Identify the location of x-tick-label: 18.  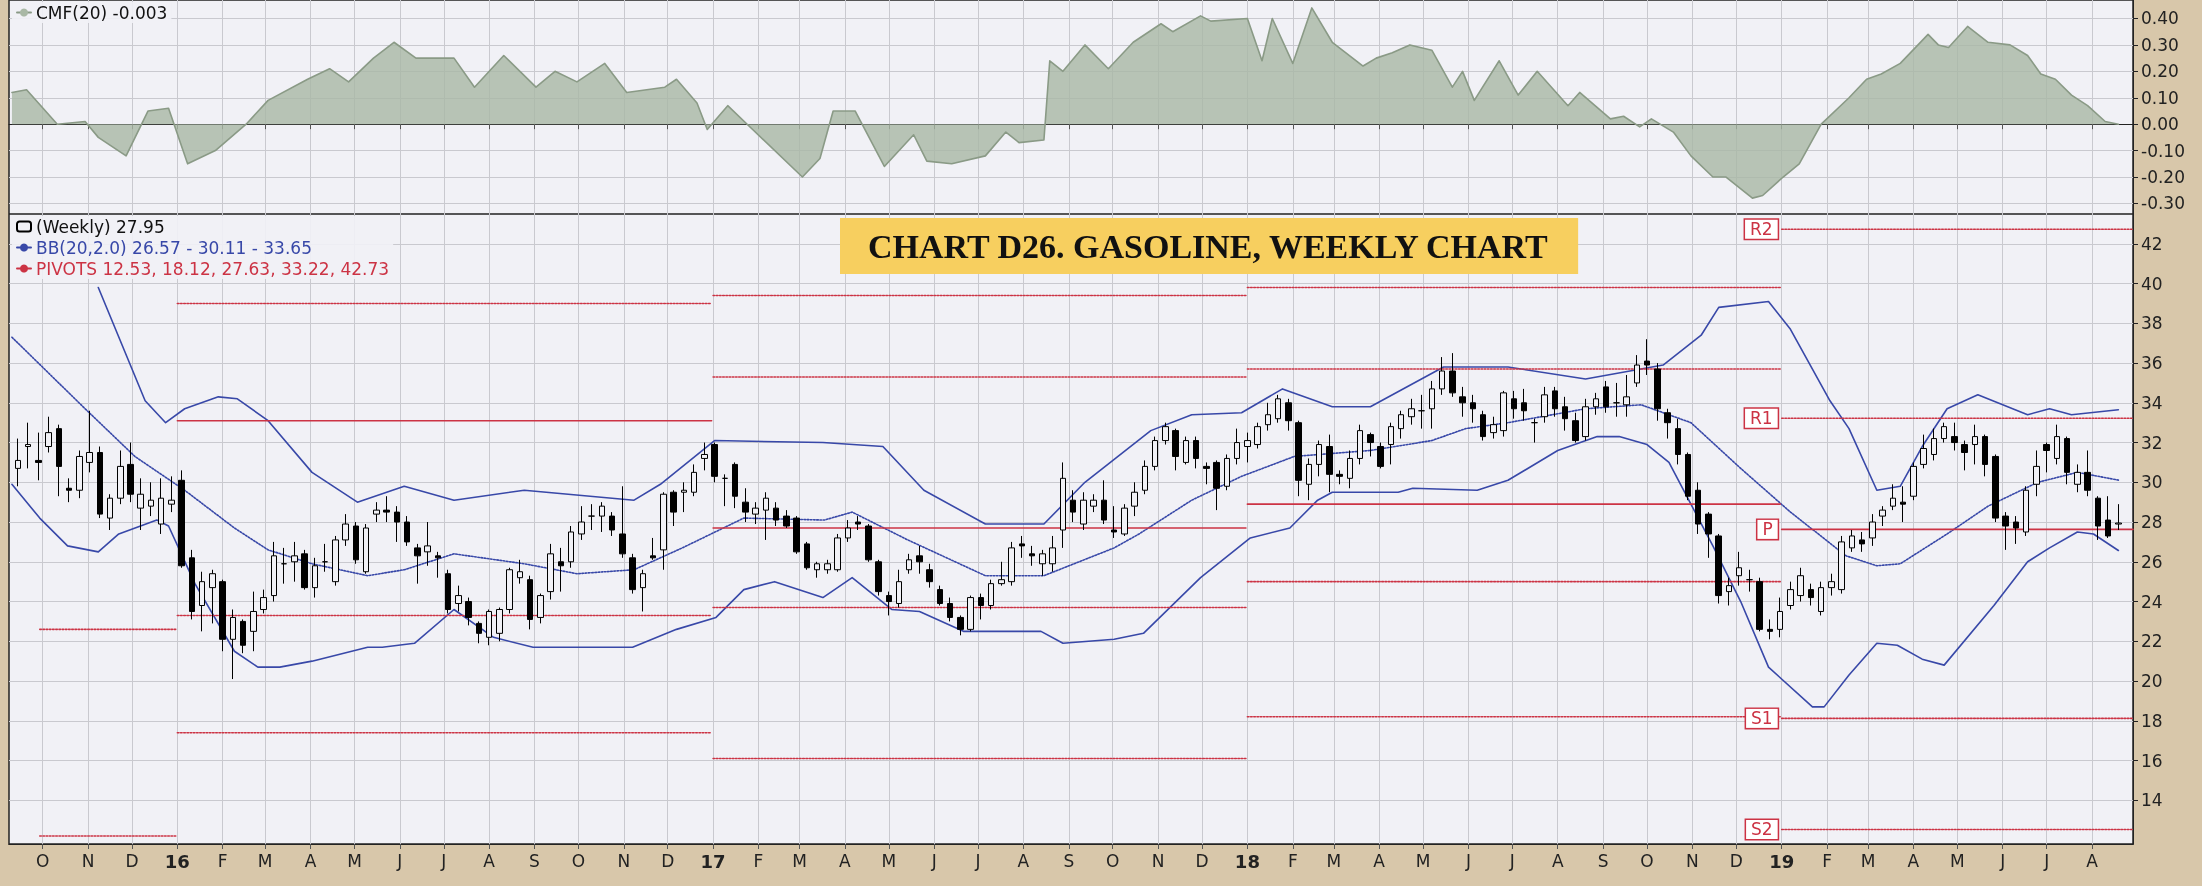
(1247, 861).